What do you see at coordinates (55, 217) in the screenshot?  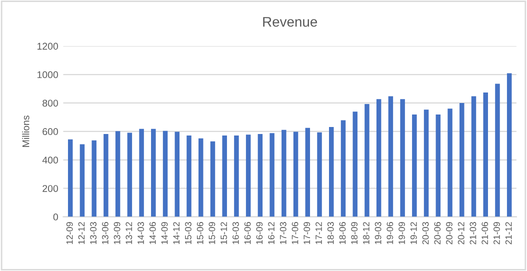 I see `y-tick-label: 0` at bounding box center [55, 217].